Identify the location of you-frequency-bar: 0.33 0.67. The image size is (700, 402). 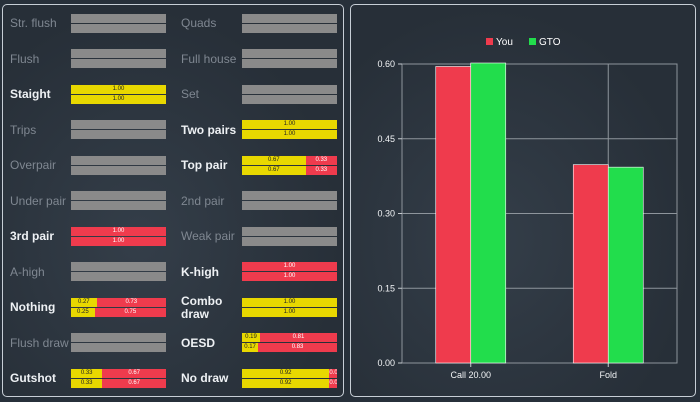
(118, 373).